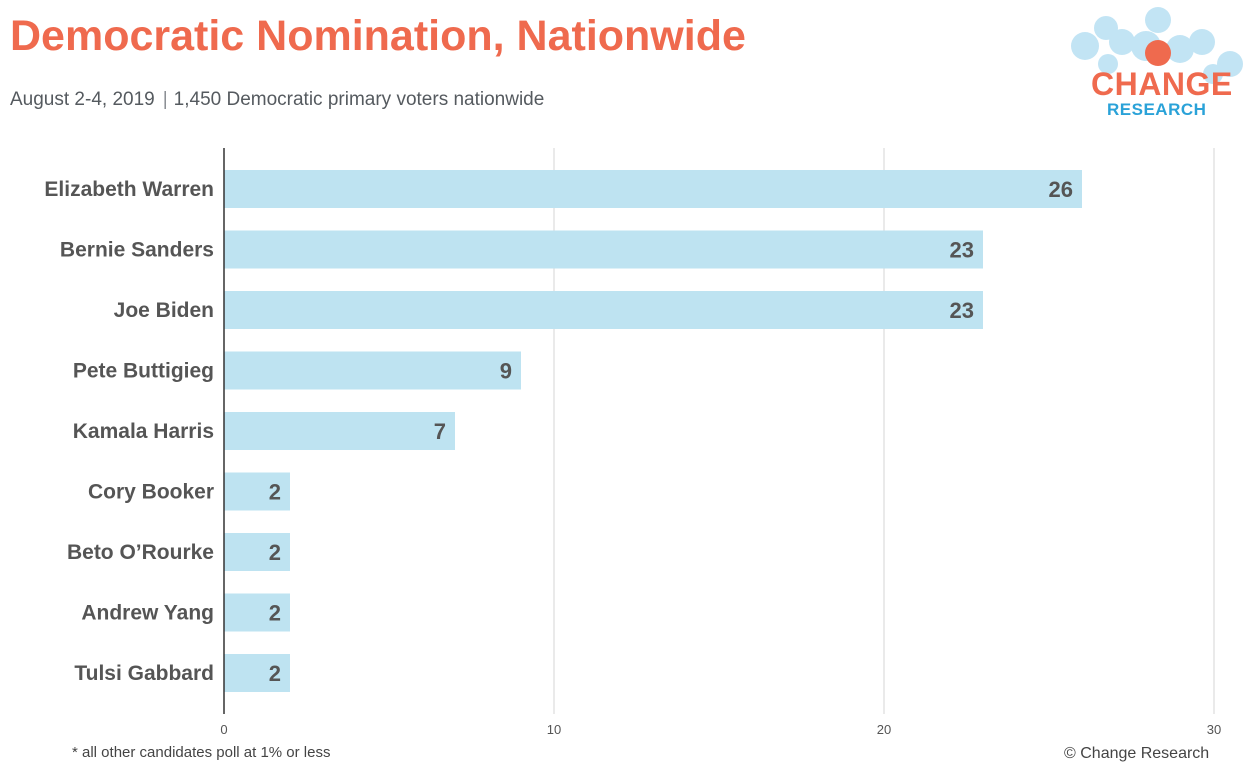 The width and height of the screenshot is (1255, 780). What do you see at coordinates (378, 36) in the screenshot?
I see `chart-title: Democratic Nomination, Nationwide` at bounding box center [378, 36].